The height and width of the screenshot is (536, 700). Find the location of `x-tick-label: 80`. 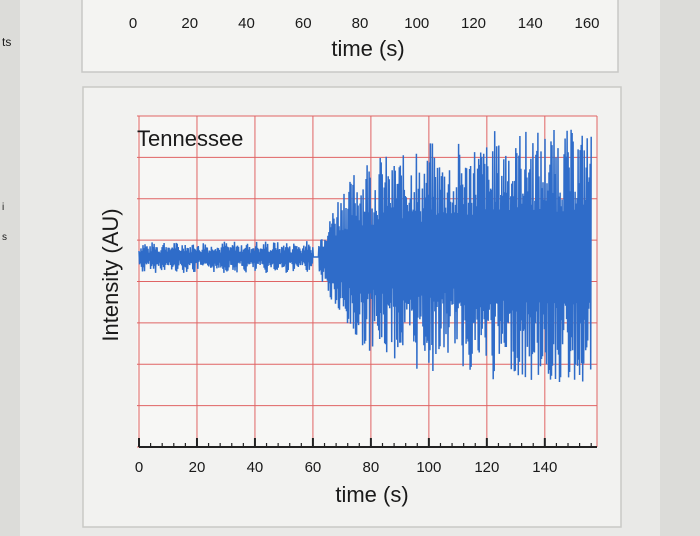

x-tick-label: 80 is located at coordinates (371, 467).